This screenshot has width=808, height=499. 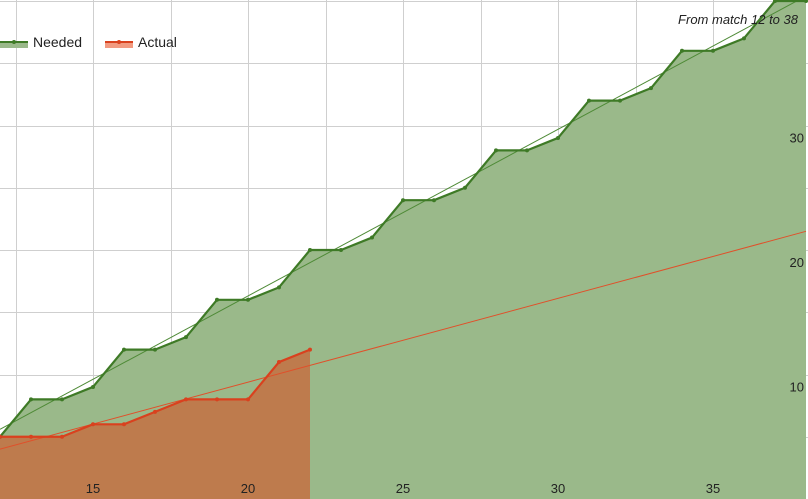 What do you see at coordinates (558, 488) in the screenshot?
I see `x-tick-label: 30` at bounding box center [558, 488].